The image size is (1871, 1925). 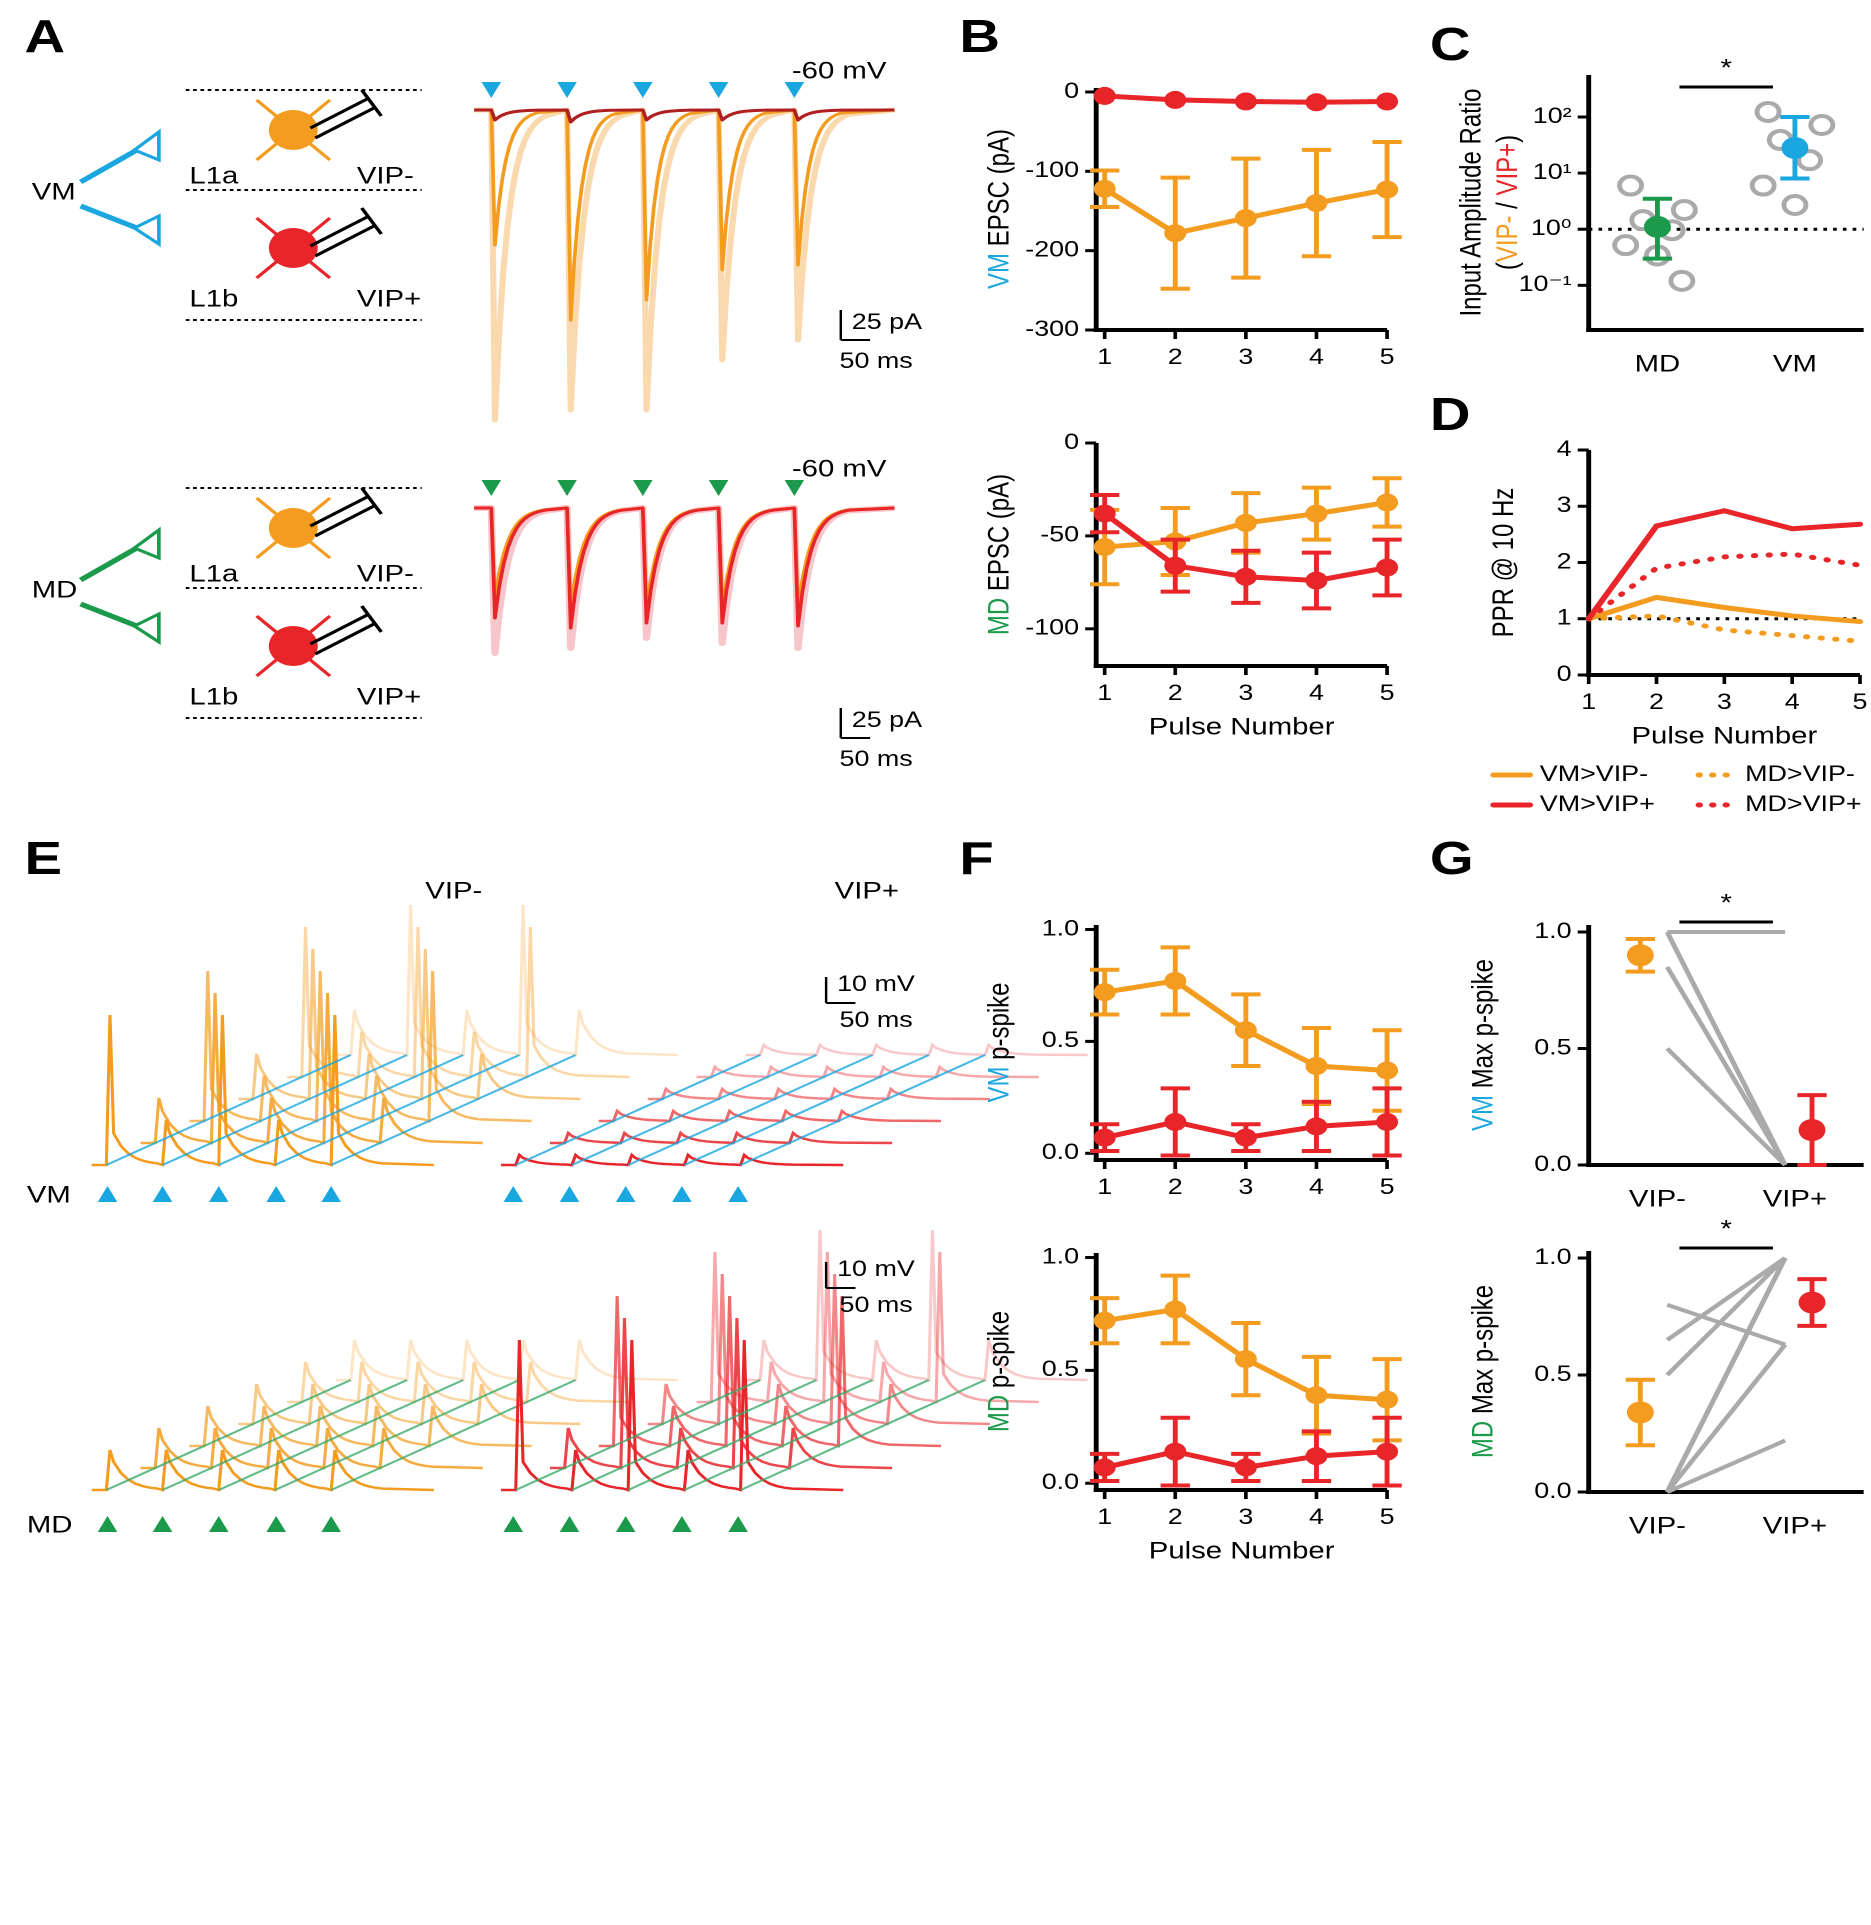 I want to click on y-axis-label-part: /, so click(x=1507, y=206).